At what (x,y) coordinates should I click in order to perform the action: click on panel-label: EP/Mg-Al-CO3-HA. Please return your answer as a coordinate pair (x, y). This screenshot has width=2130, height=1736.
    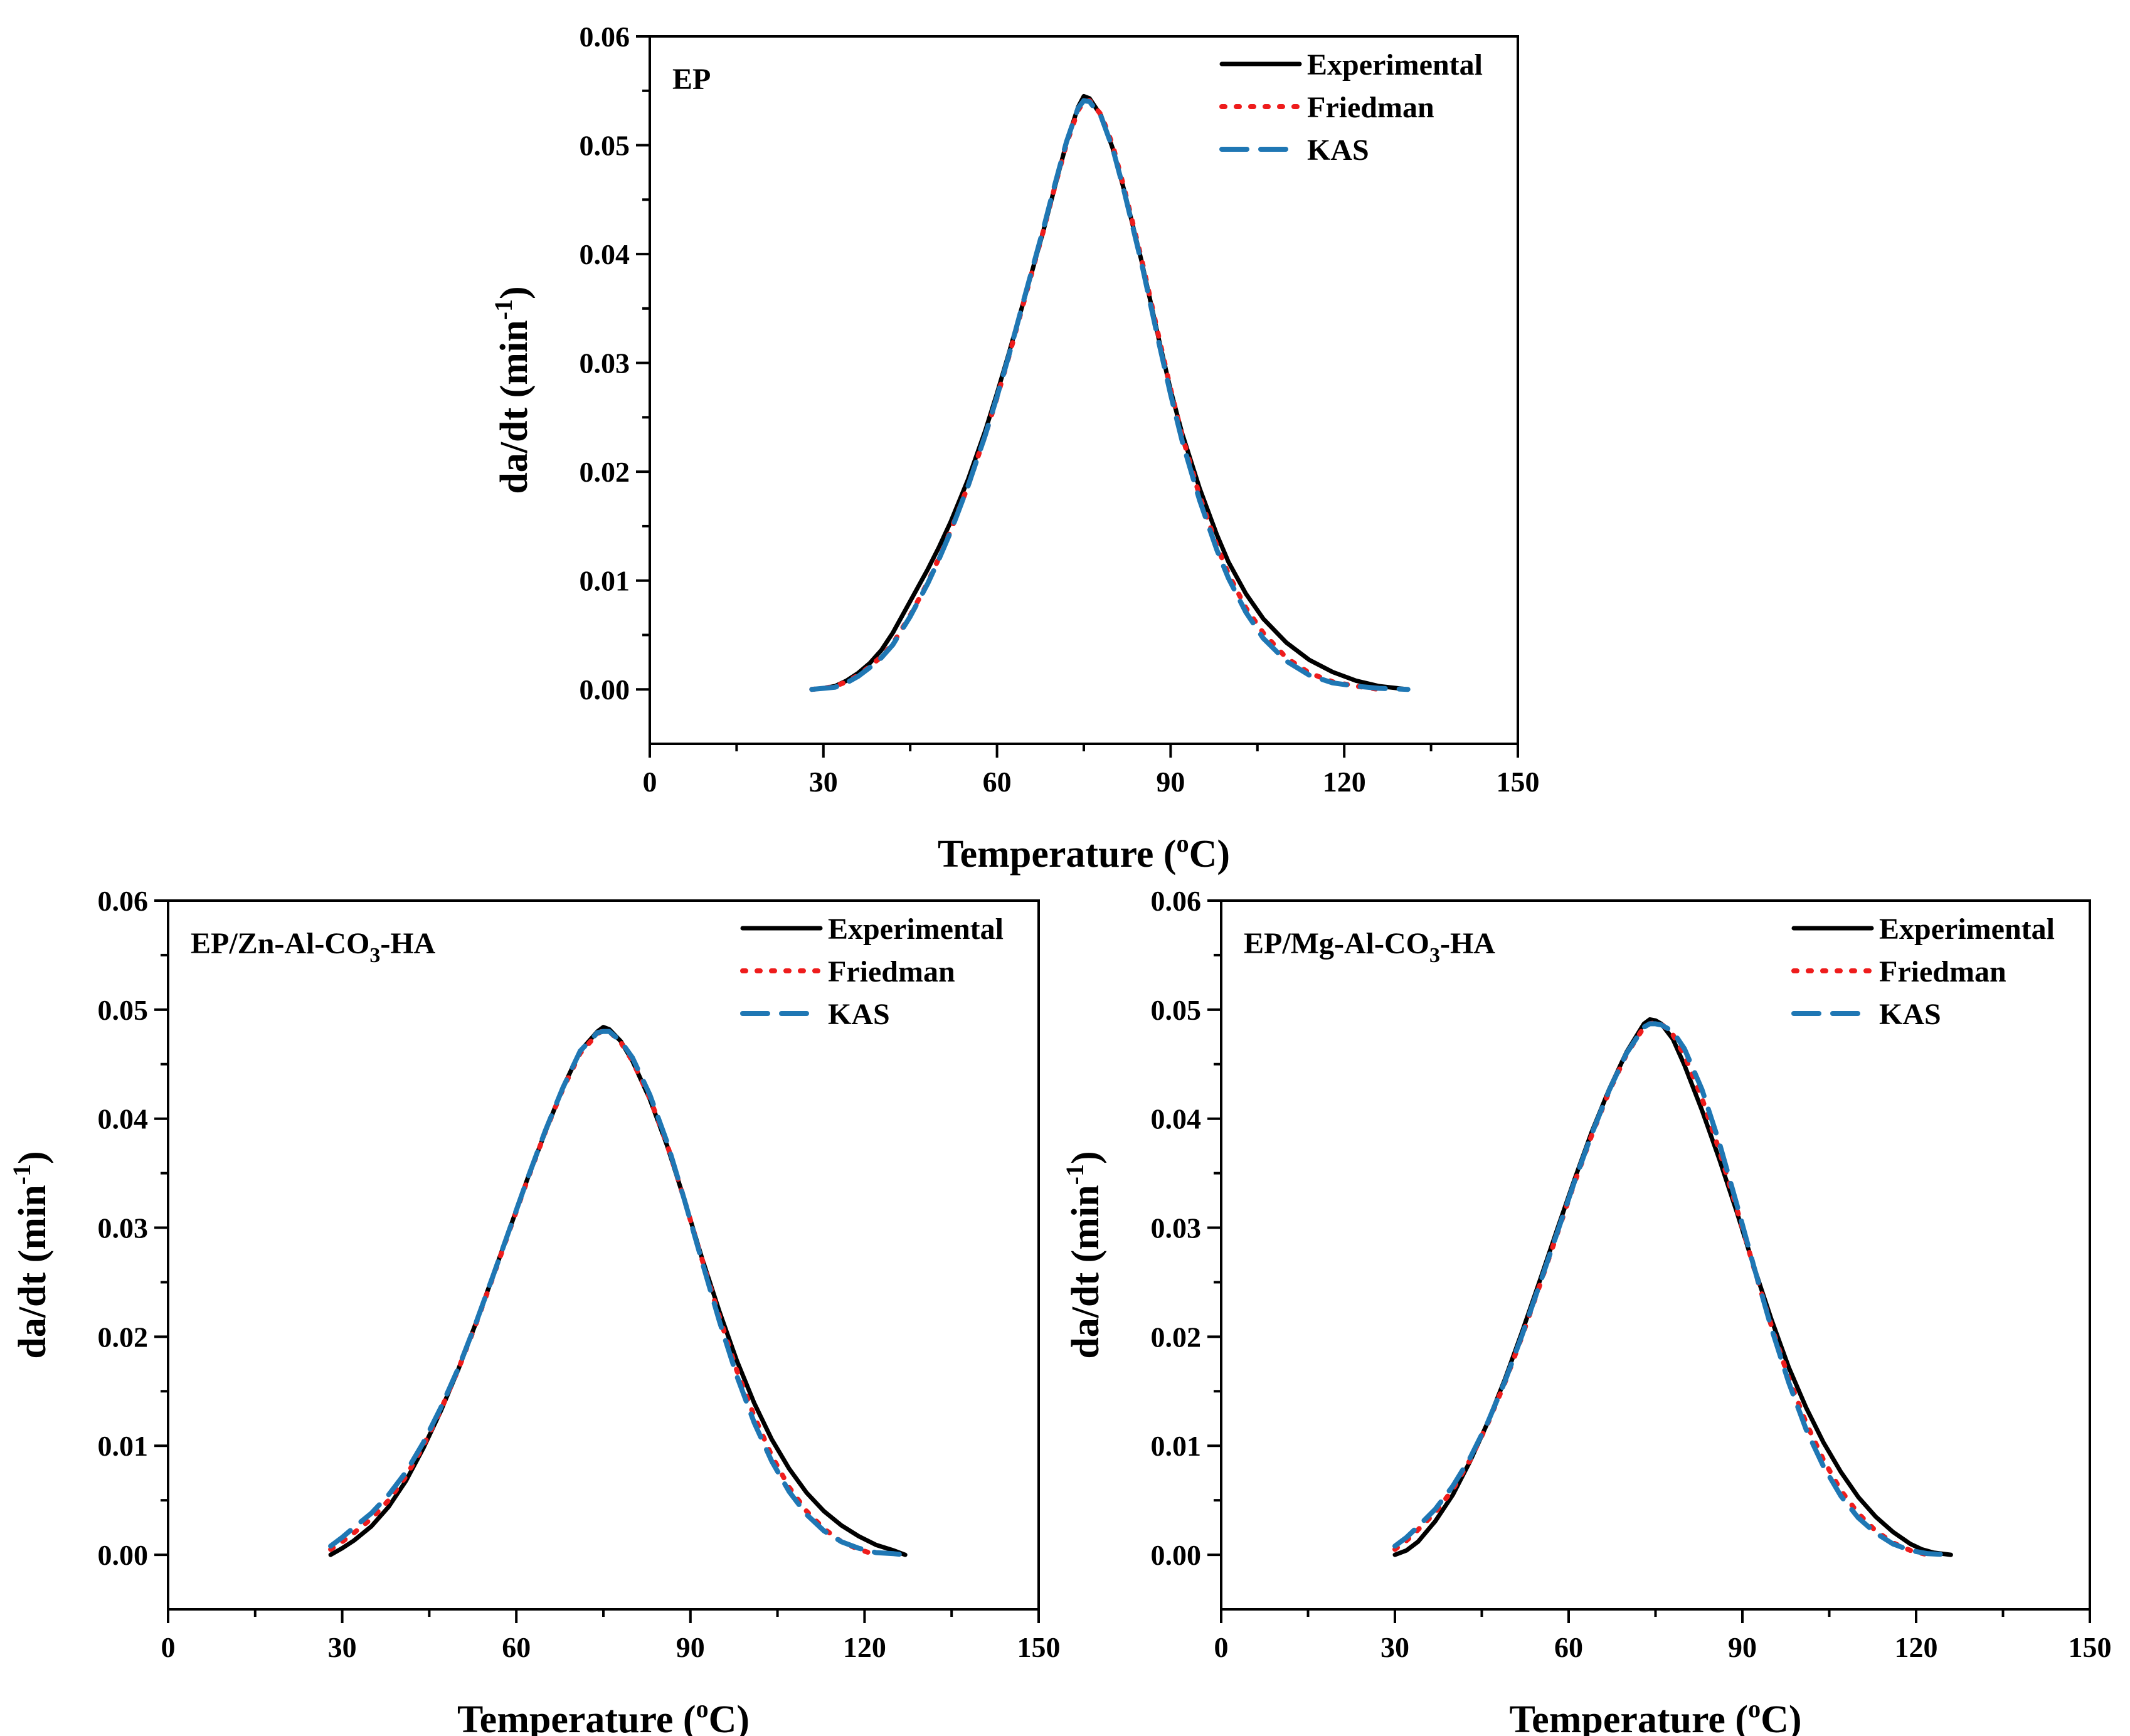
    Looking at the image, I should click on (1369, 947).